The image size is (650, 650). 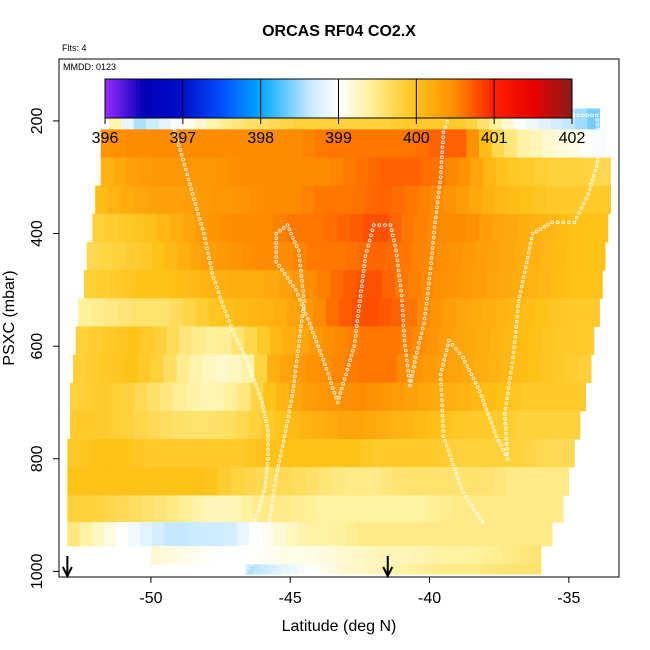 I want to click on x-tick-label: -45, so click(x=290, y=598).